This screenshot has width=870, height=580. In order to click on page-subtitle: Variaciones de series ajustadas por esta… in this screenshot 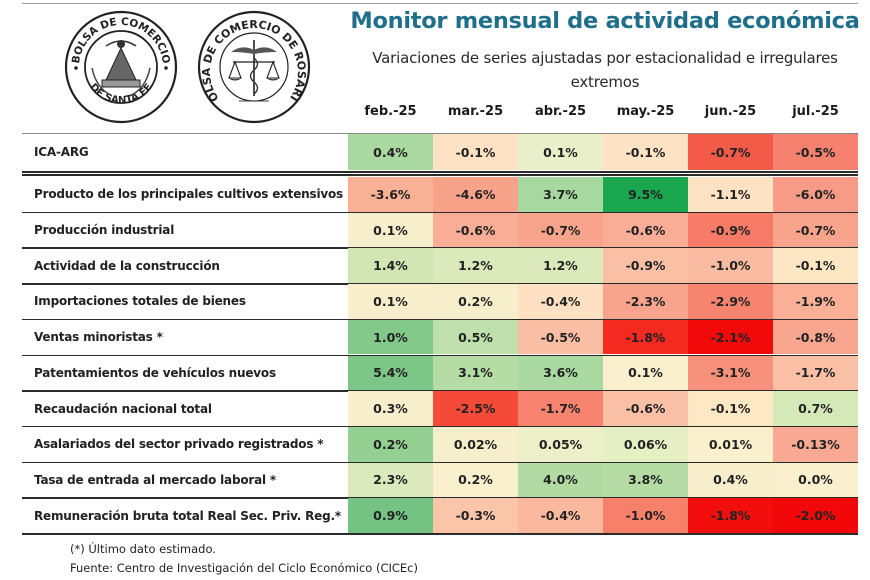, I will do `click(605, 70)`.